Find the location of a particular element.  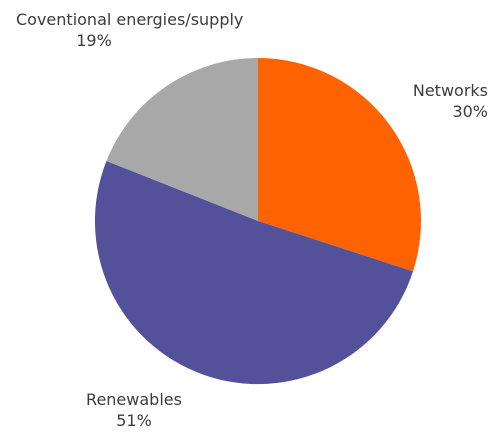

slice-value-renewables: 51% is located at coordinates (134, 420).